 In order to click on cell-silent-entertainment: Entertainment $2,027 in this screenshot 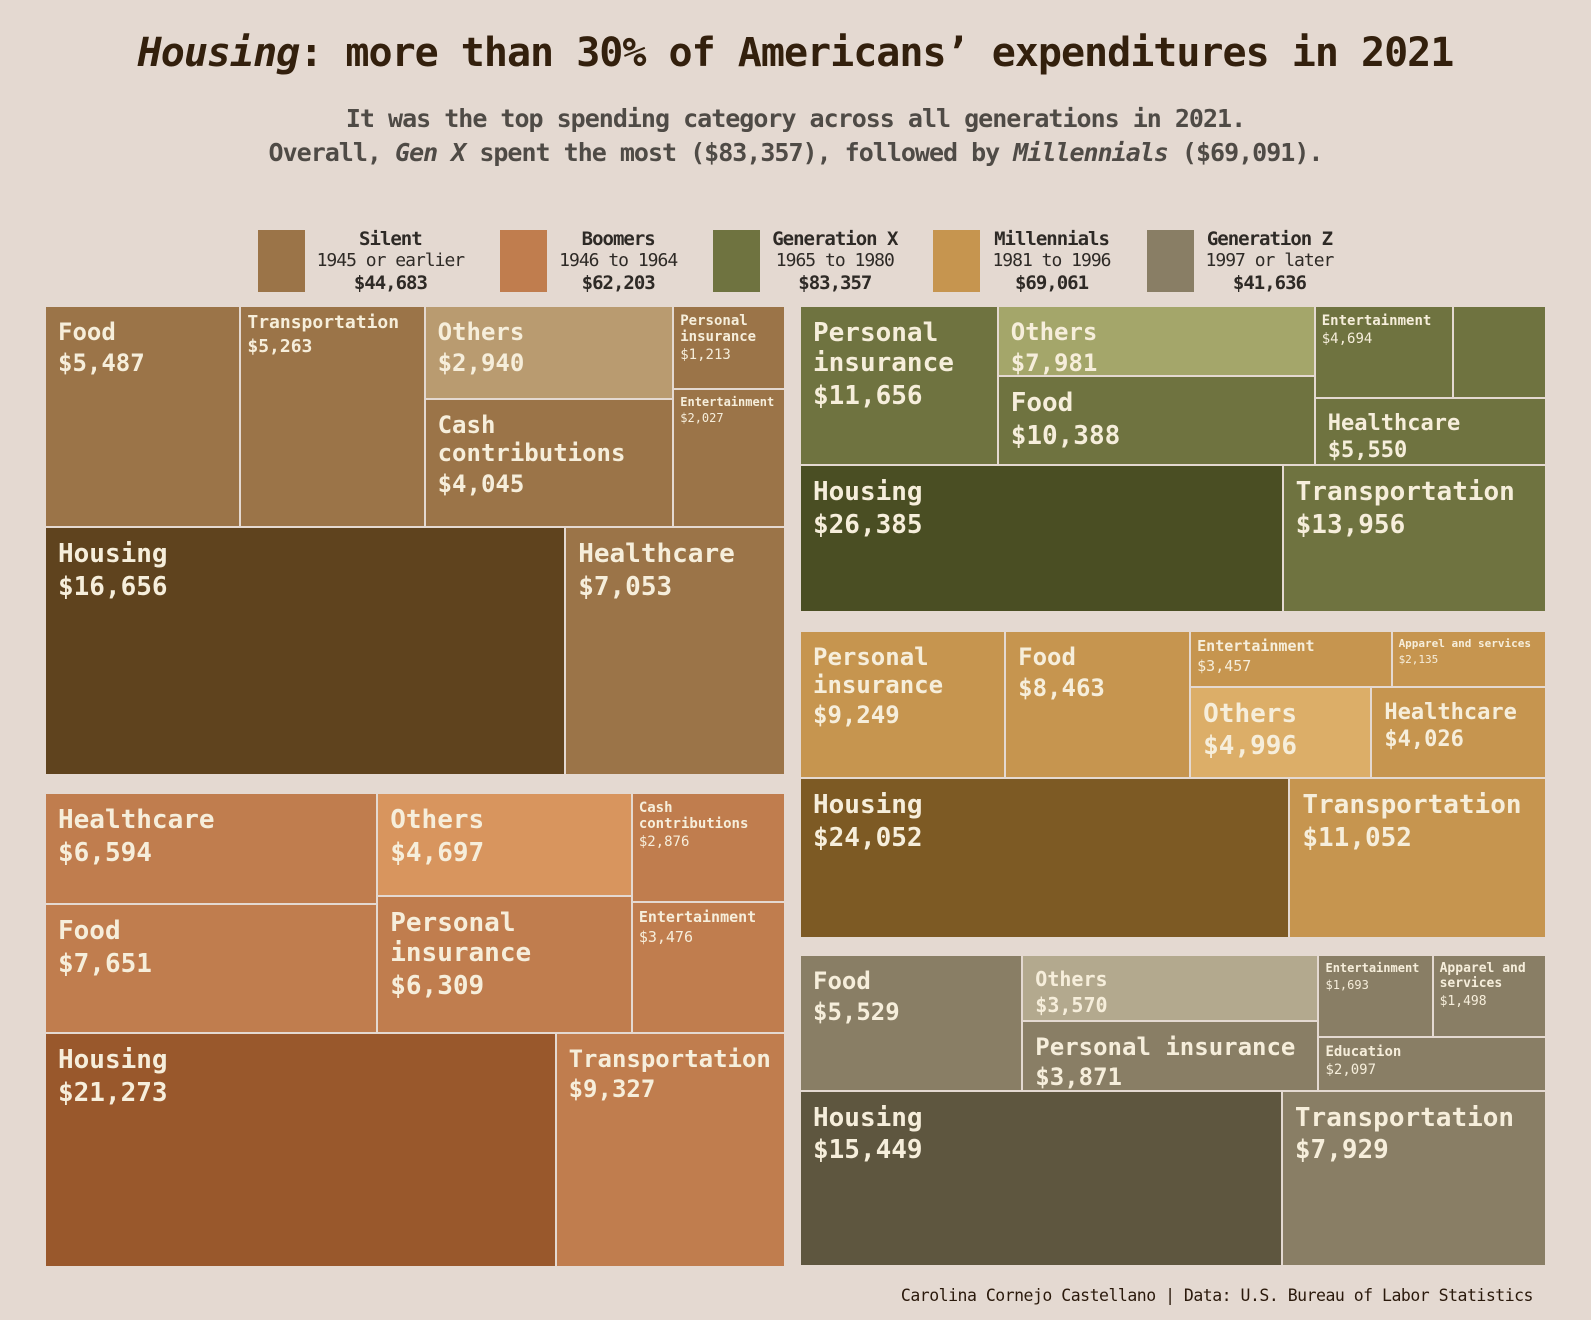, I will do `click(729, 458)`.